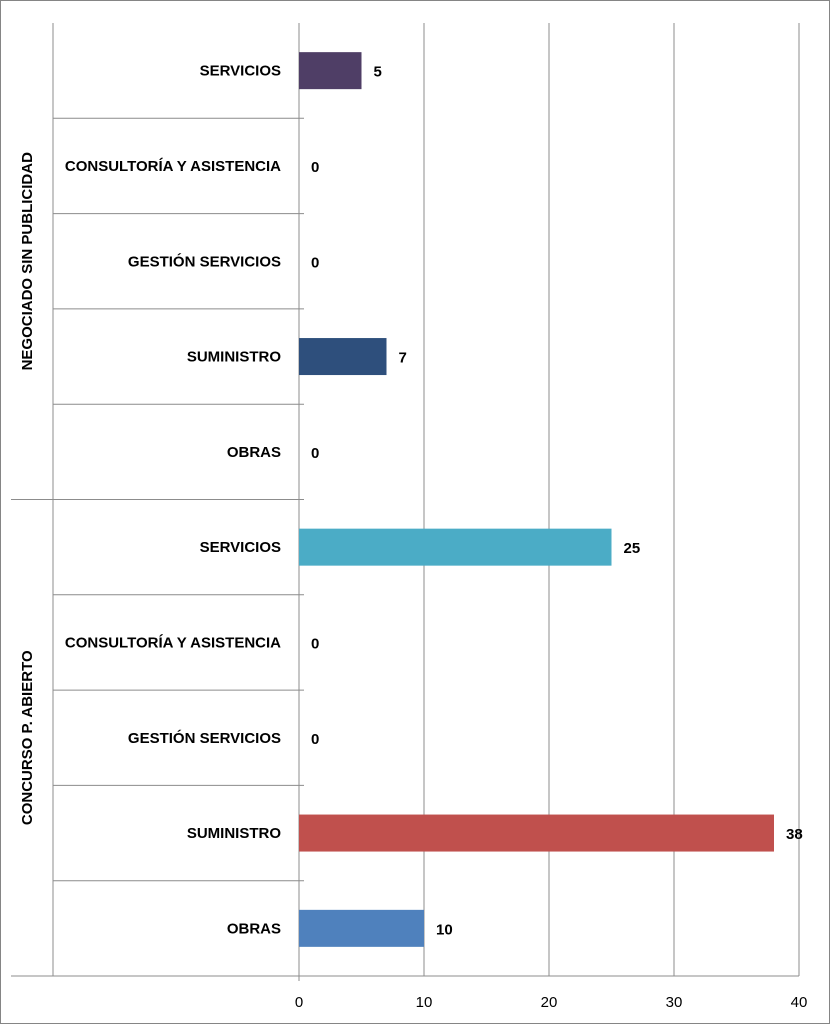 The height and width of the screenshot is (1028, 830). What do you see at coordinates (299, 1002) in the screenshot?
I see `x-tick-label: 0` at bounding box center [299, 1002].